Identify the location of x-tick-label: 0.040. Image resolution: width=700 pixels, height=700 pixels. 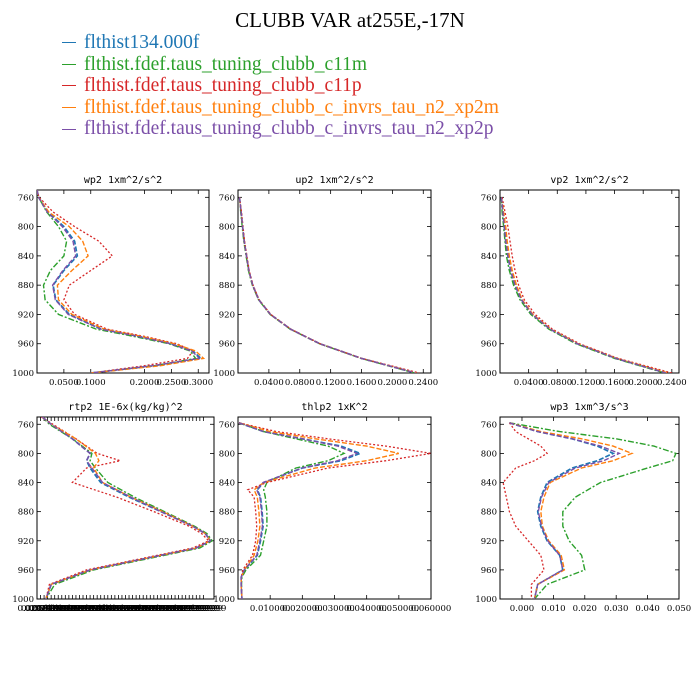
(647, 609).